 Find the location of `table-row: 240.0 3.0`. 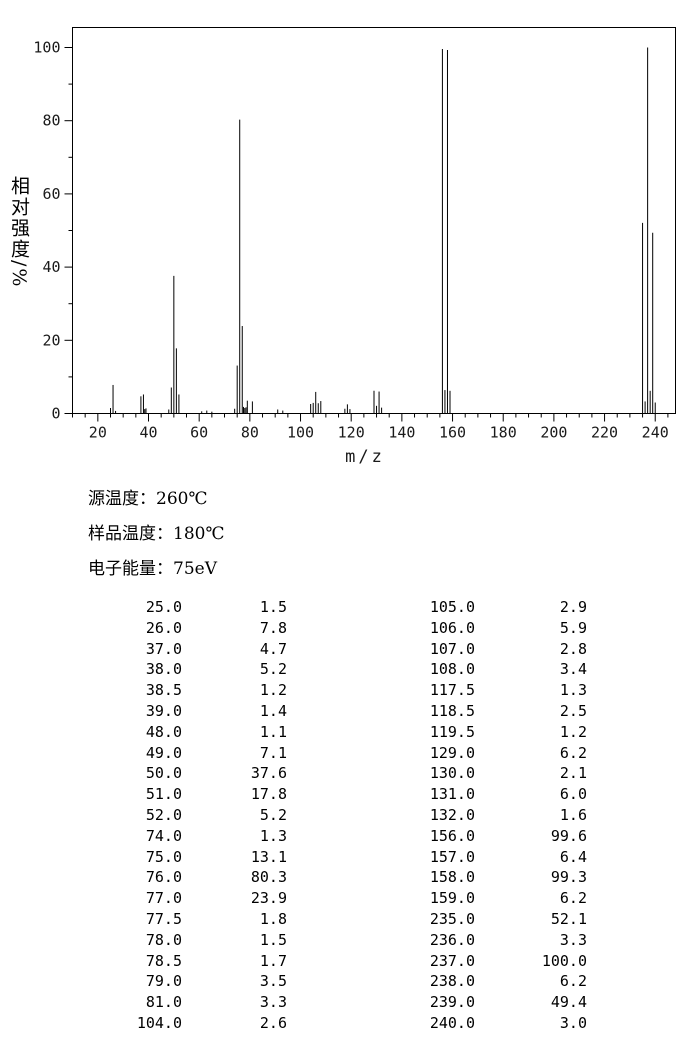

table-row: 240.0 3.0 is located at coordinates (501, 1023).